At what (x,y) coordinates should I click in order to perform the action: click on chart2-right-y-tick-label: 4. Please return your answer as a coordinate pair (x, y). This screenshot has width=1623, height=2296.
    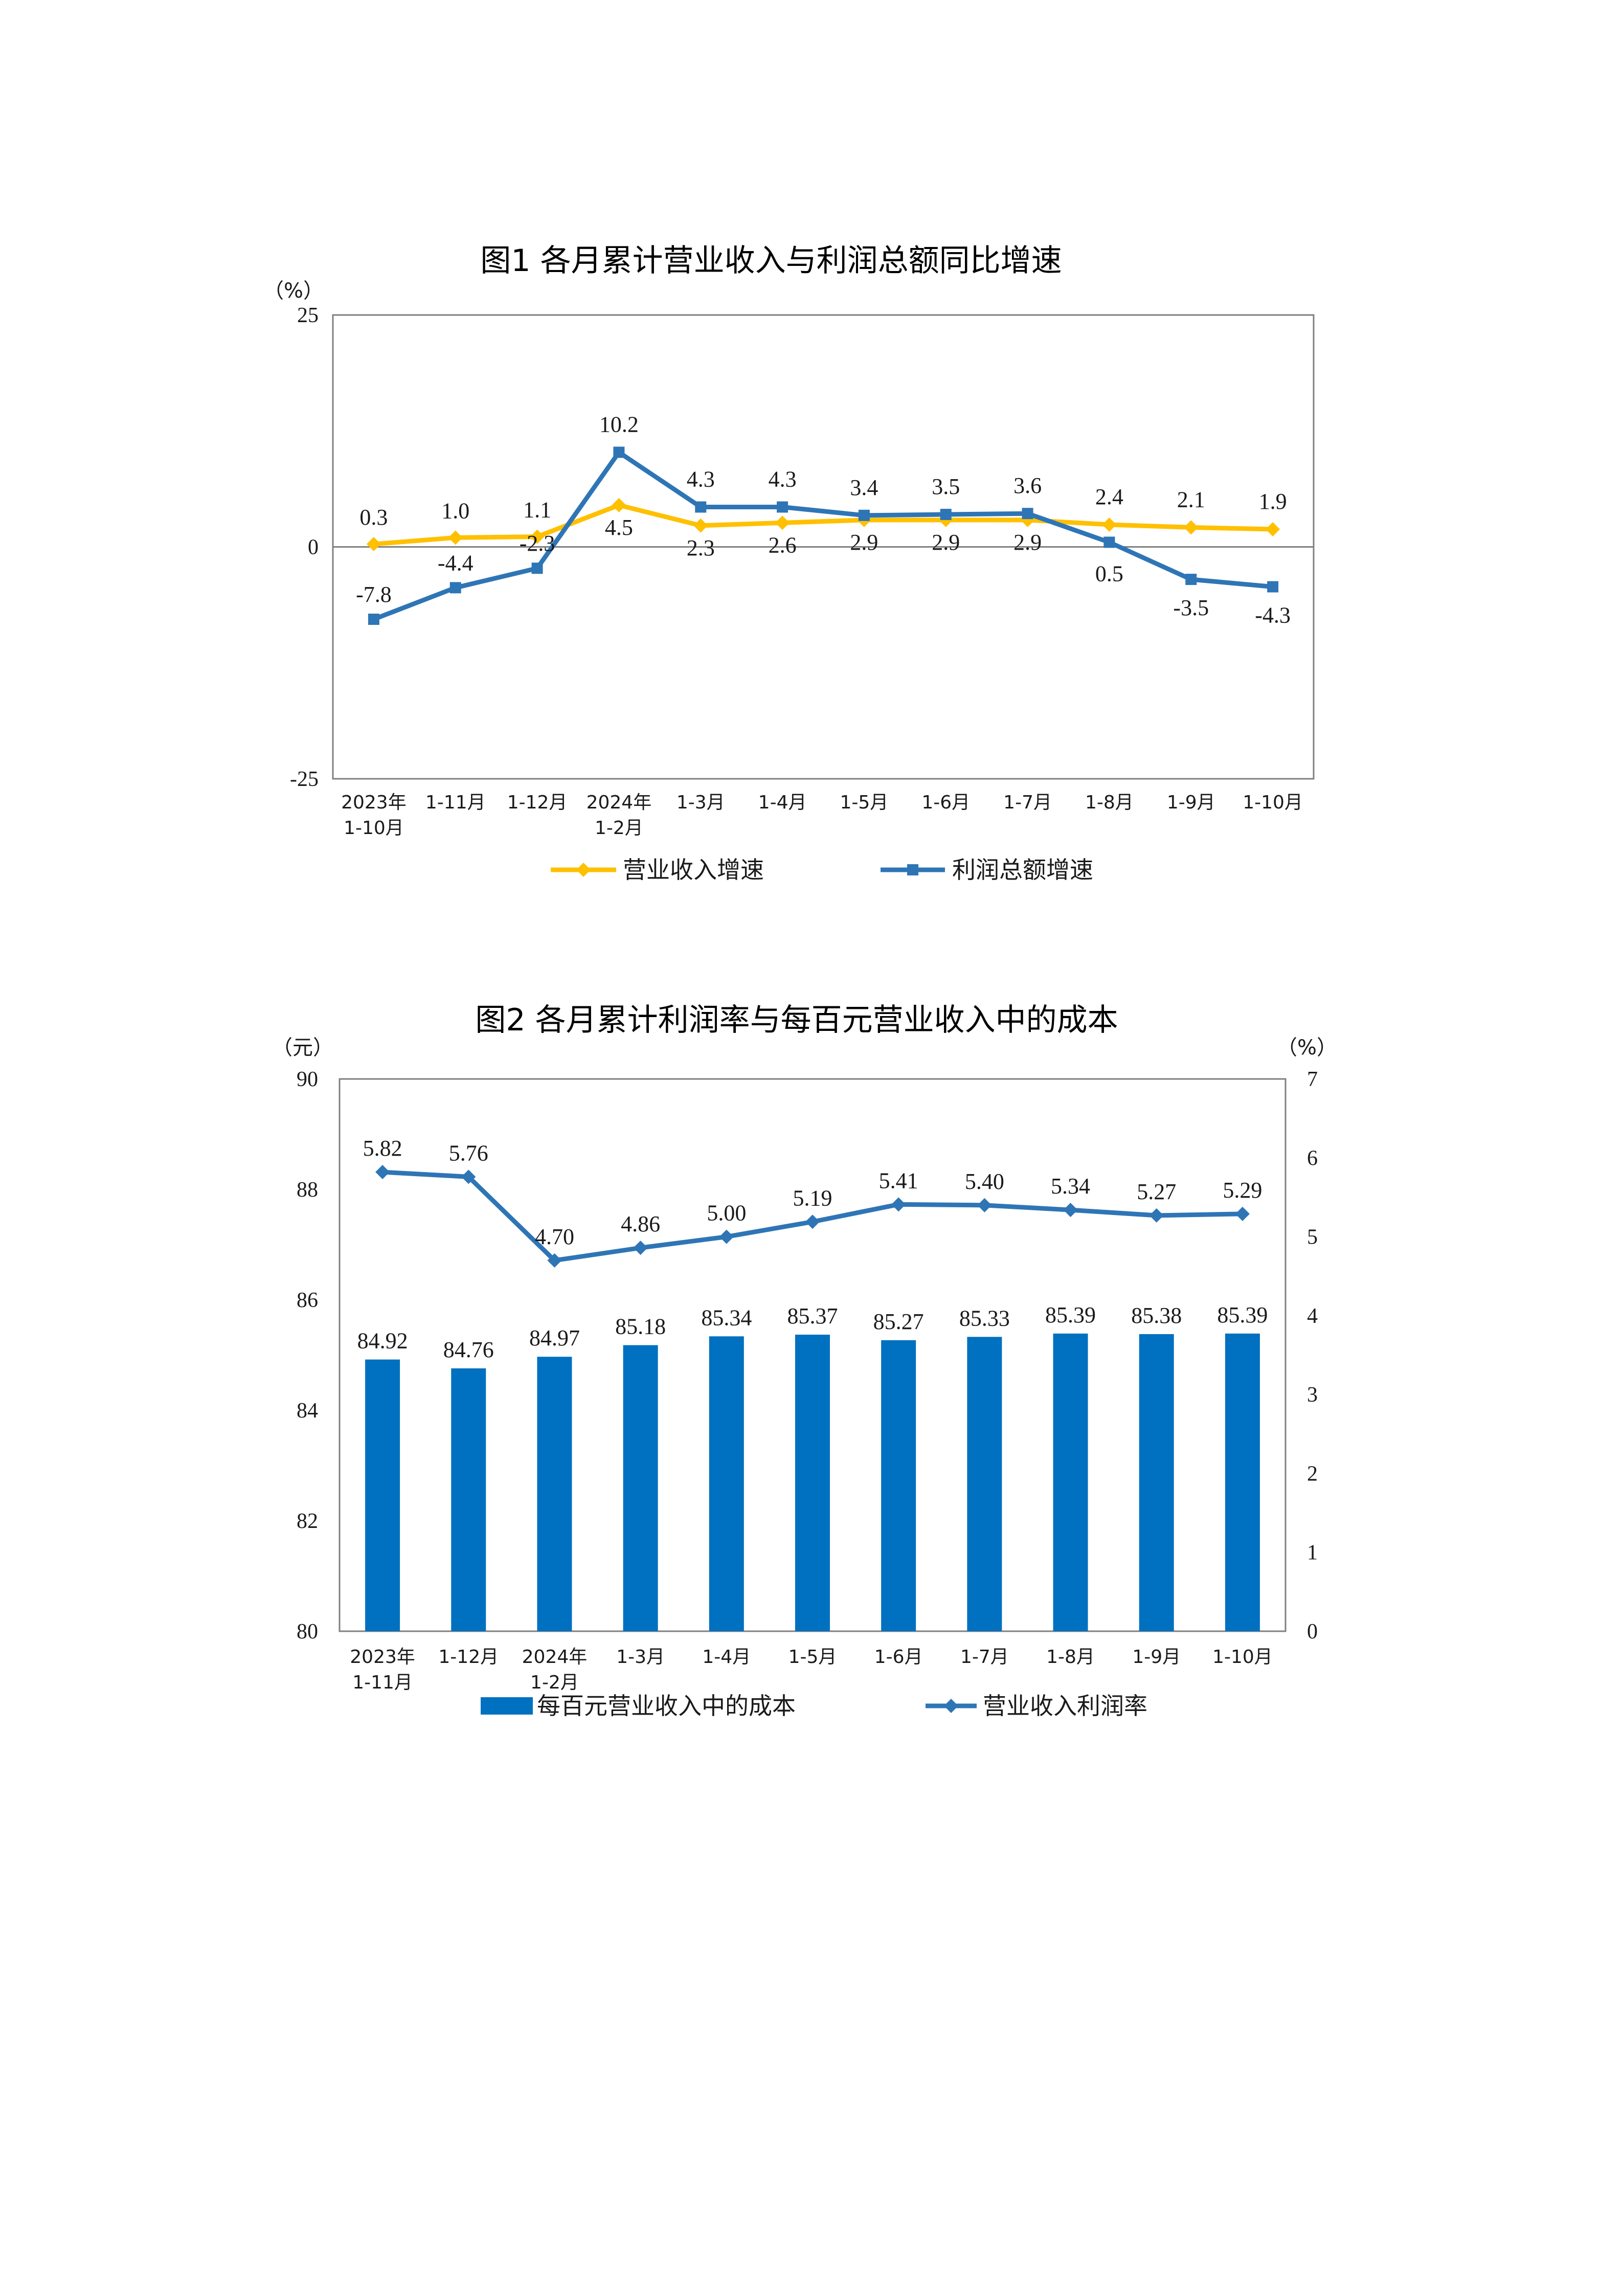
    Looking at the image, I should click on (1312, 1316).